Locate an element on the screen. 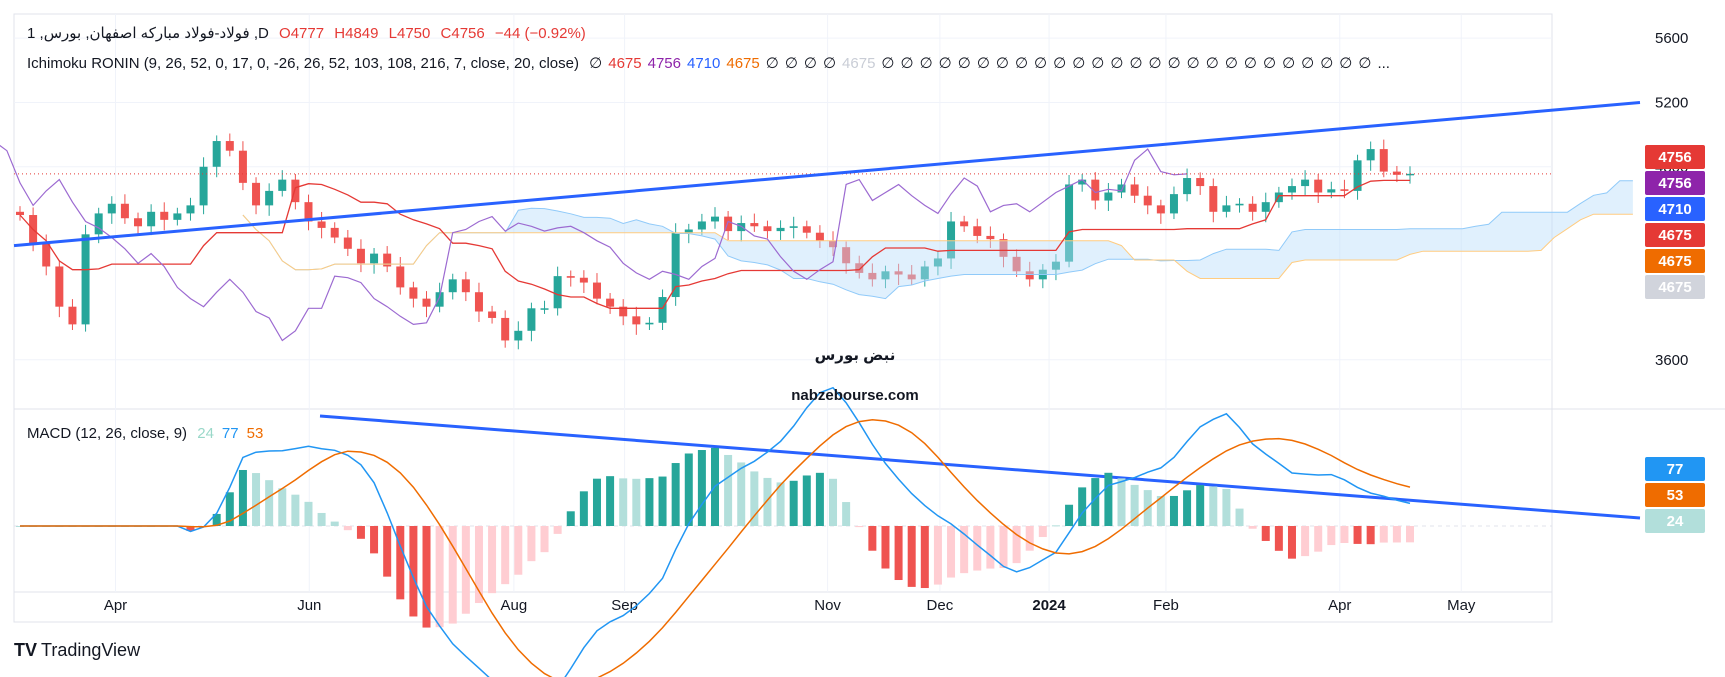 This screenshot has width=1725, height=677. price-tag-label: 4675 is located at coordinates (1674, 235).